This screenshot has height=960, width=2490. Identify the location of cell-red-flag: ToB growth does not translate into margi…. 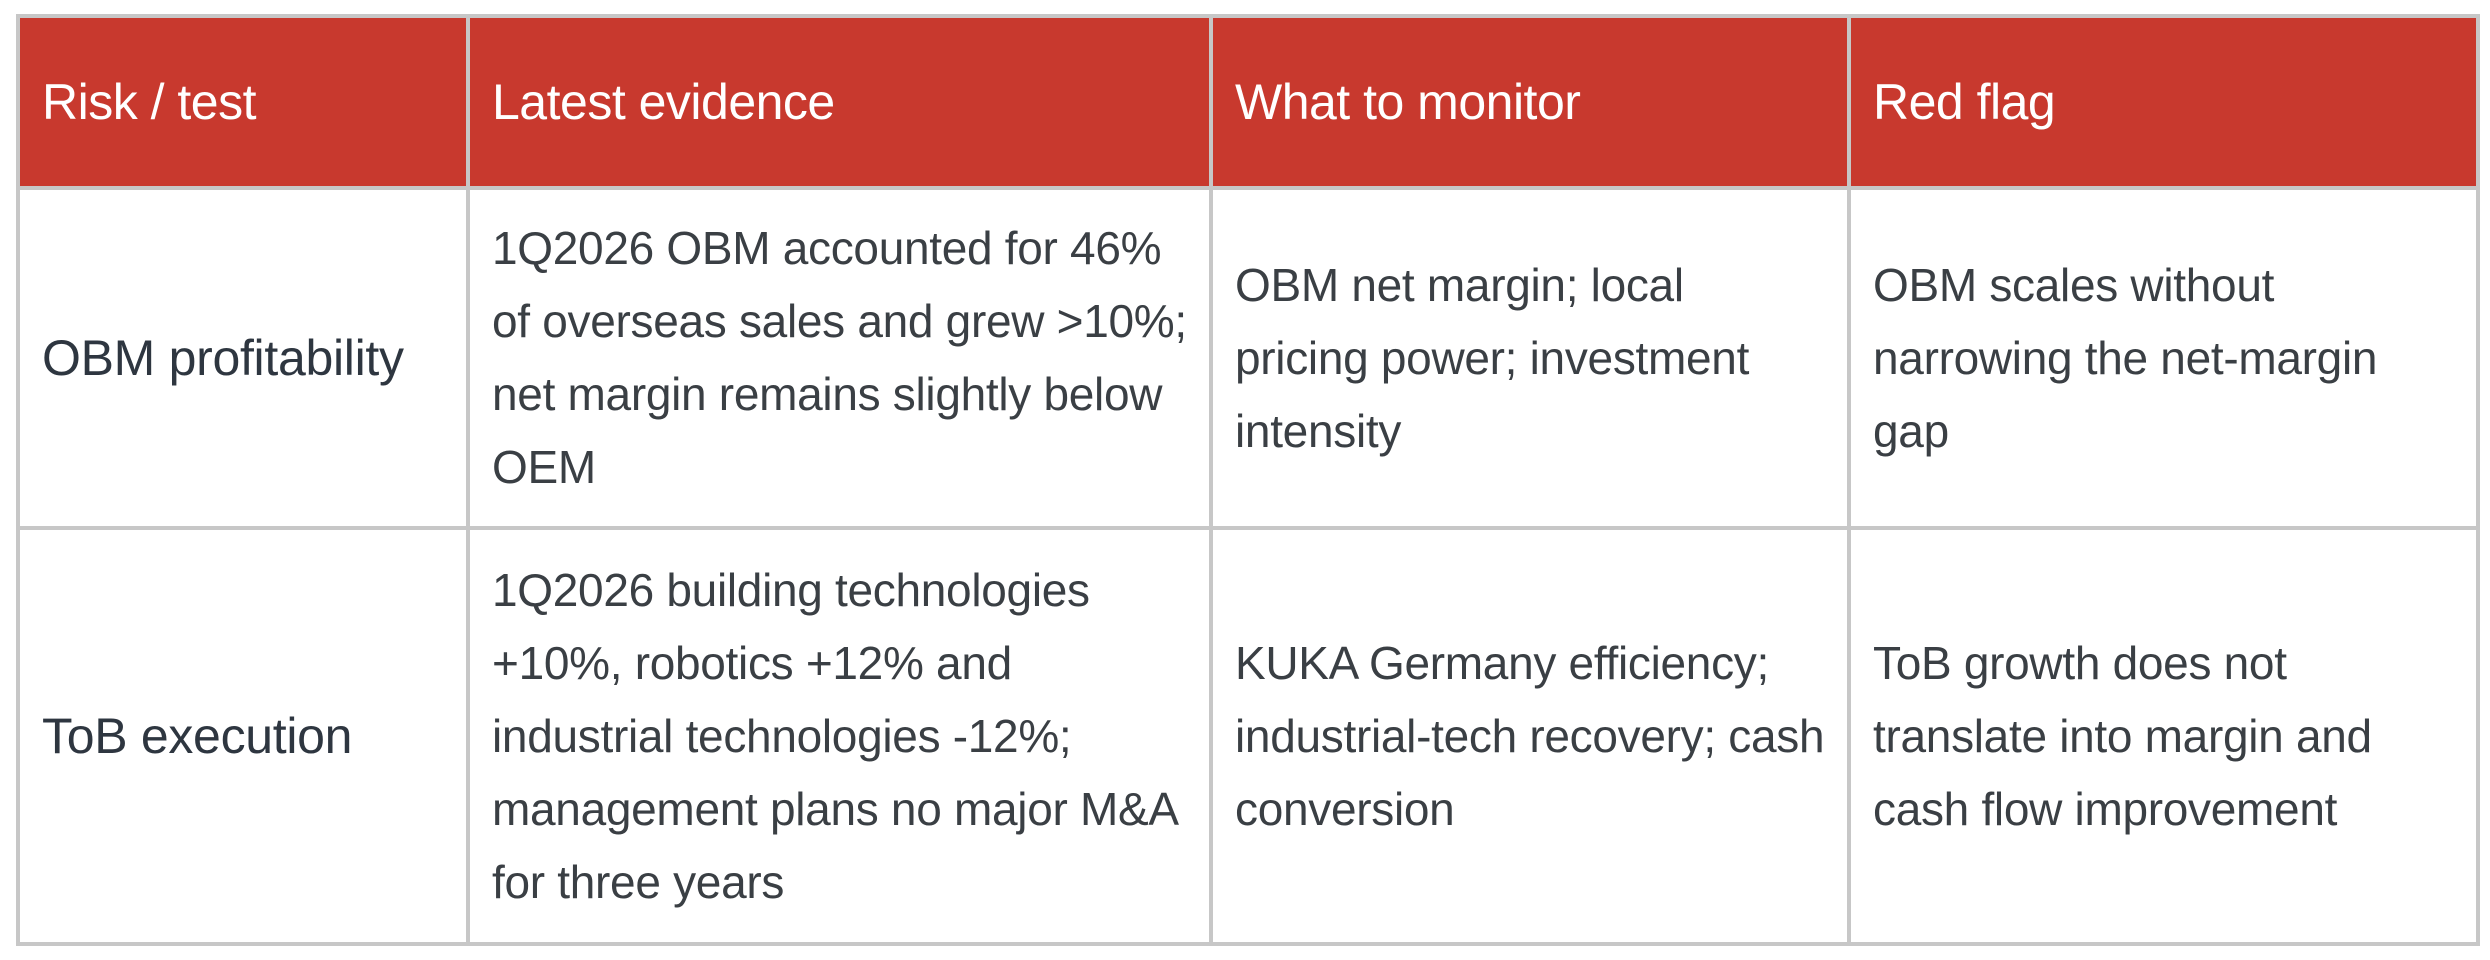
(2163, 736).